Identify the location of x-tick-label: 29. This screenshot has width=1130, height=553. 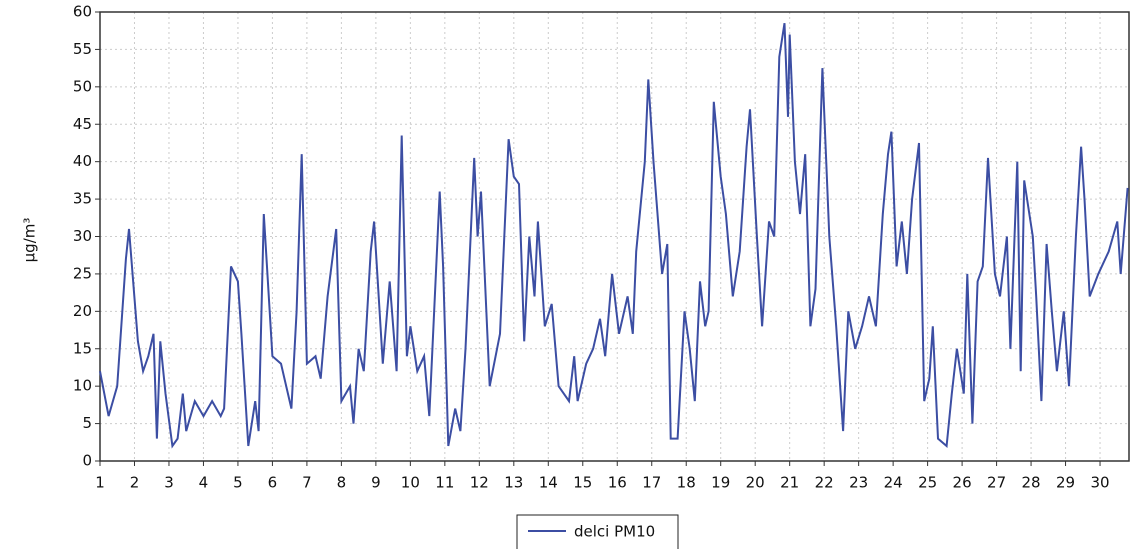
(1065, 483).